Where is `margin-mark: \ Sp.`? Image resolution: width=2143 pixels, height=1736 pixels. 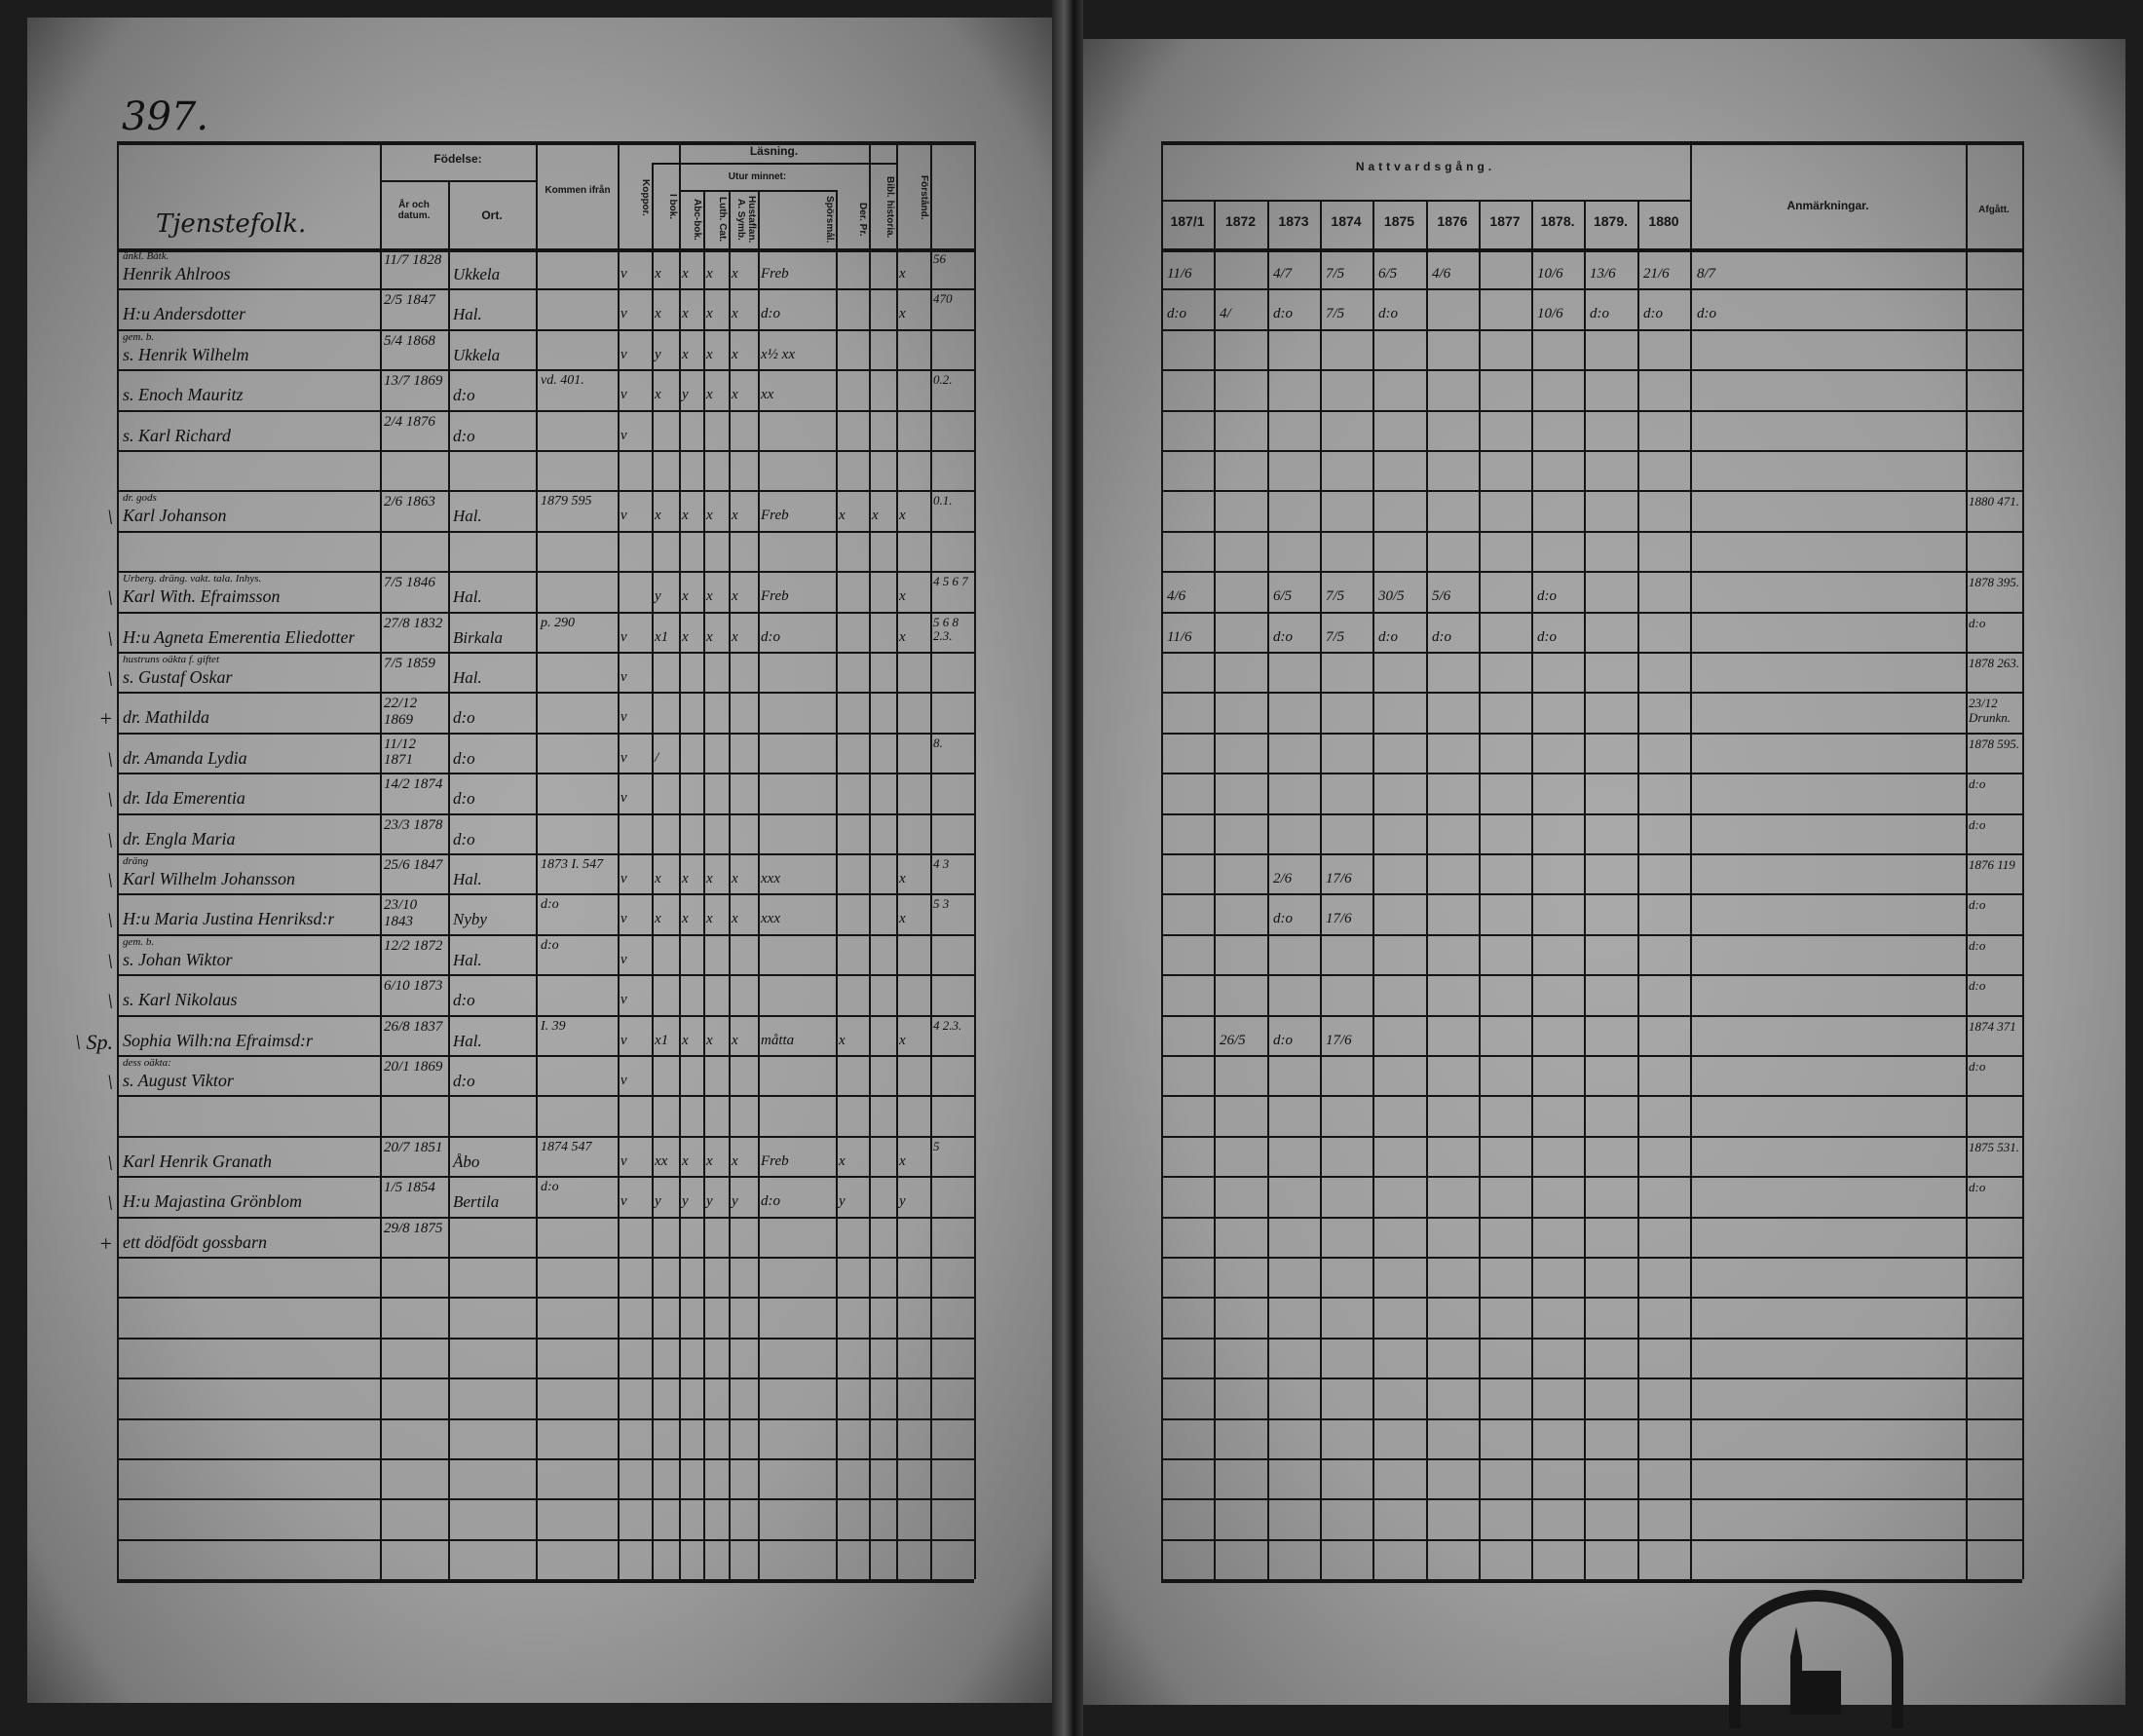 margin-mark: \ Sp. is located at coordinates (93, 1041).